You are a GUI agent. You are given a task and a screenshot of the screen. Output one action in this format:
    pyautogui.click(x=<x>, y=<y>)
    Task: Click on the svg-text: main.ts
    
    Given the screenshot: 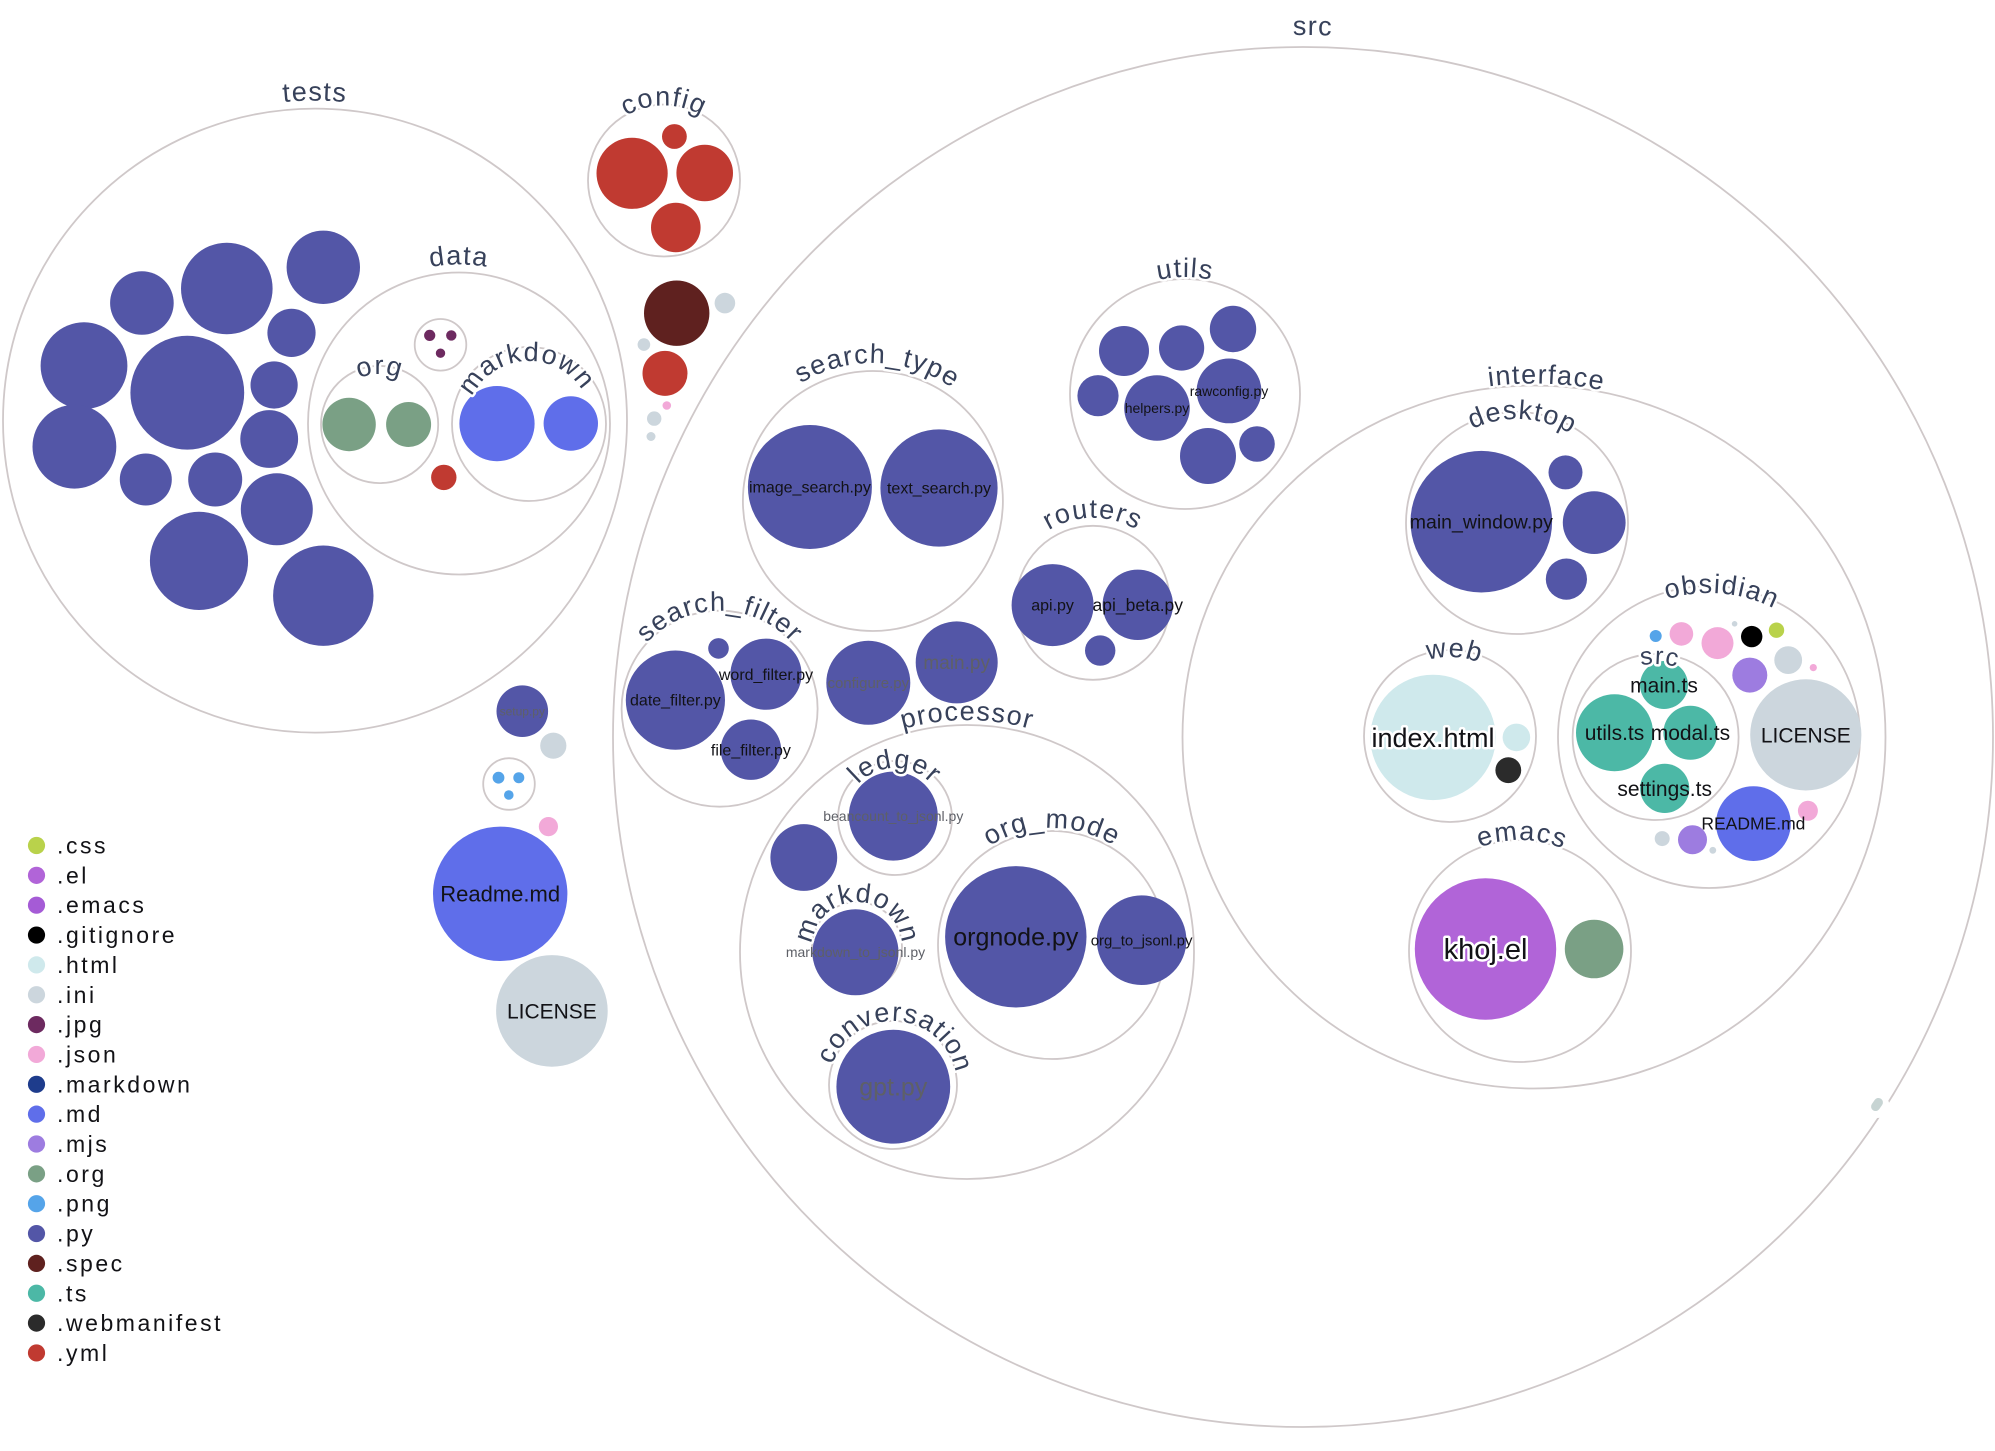 What is the action you would take?
    pyautogui.click(x=1664, y=685)
    